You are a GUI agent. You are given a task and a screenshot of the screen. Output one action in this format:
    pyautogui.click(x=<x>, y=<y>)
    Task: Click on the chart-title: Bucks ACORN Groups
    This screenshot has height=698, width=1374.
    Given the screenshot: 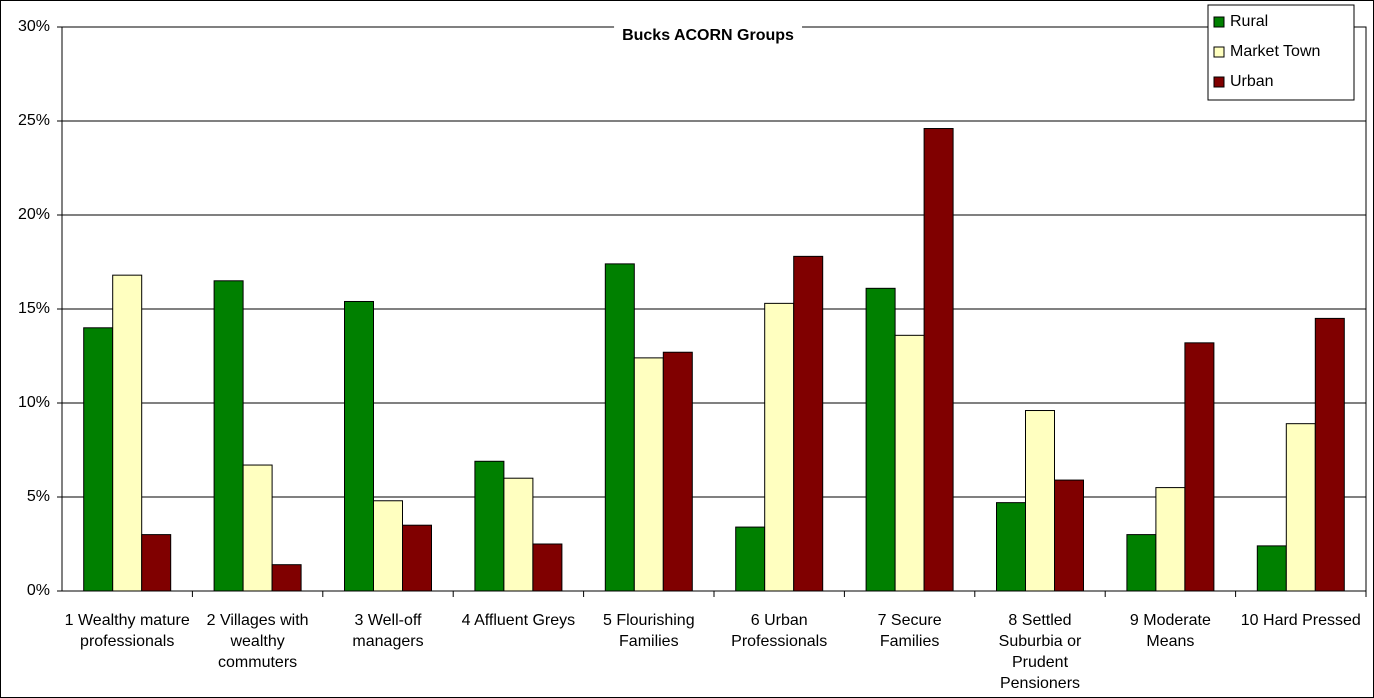 What is the action you would take?
    pyautogui.click(x=708, y=35)
    